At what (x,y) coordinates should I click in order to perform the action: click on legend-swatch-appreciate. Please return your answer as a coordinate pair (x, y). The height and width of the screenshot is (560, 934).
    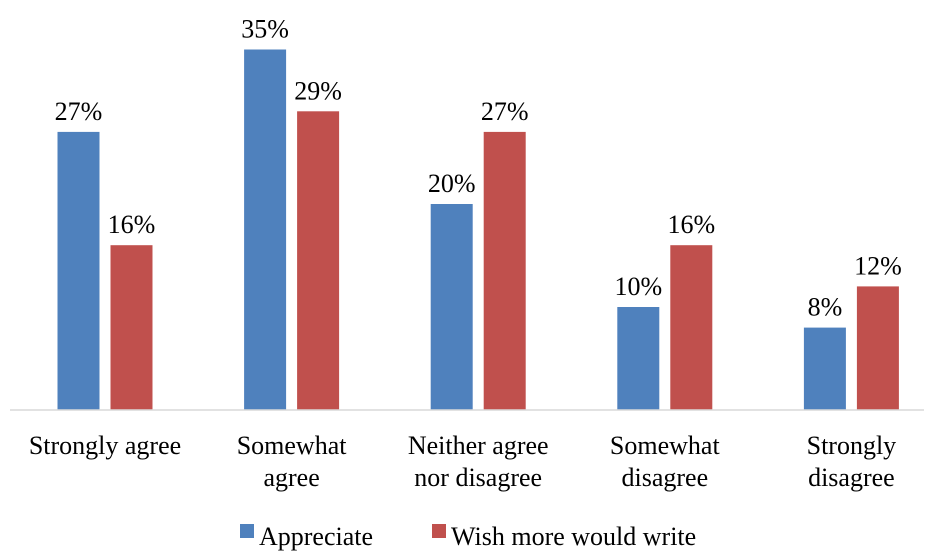
    Looking at the image, I should click on (247, 531).